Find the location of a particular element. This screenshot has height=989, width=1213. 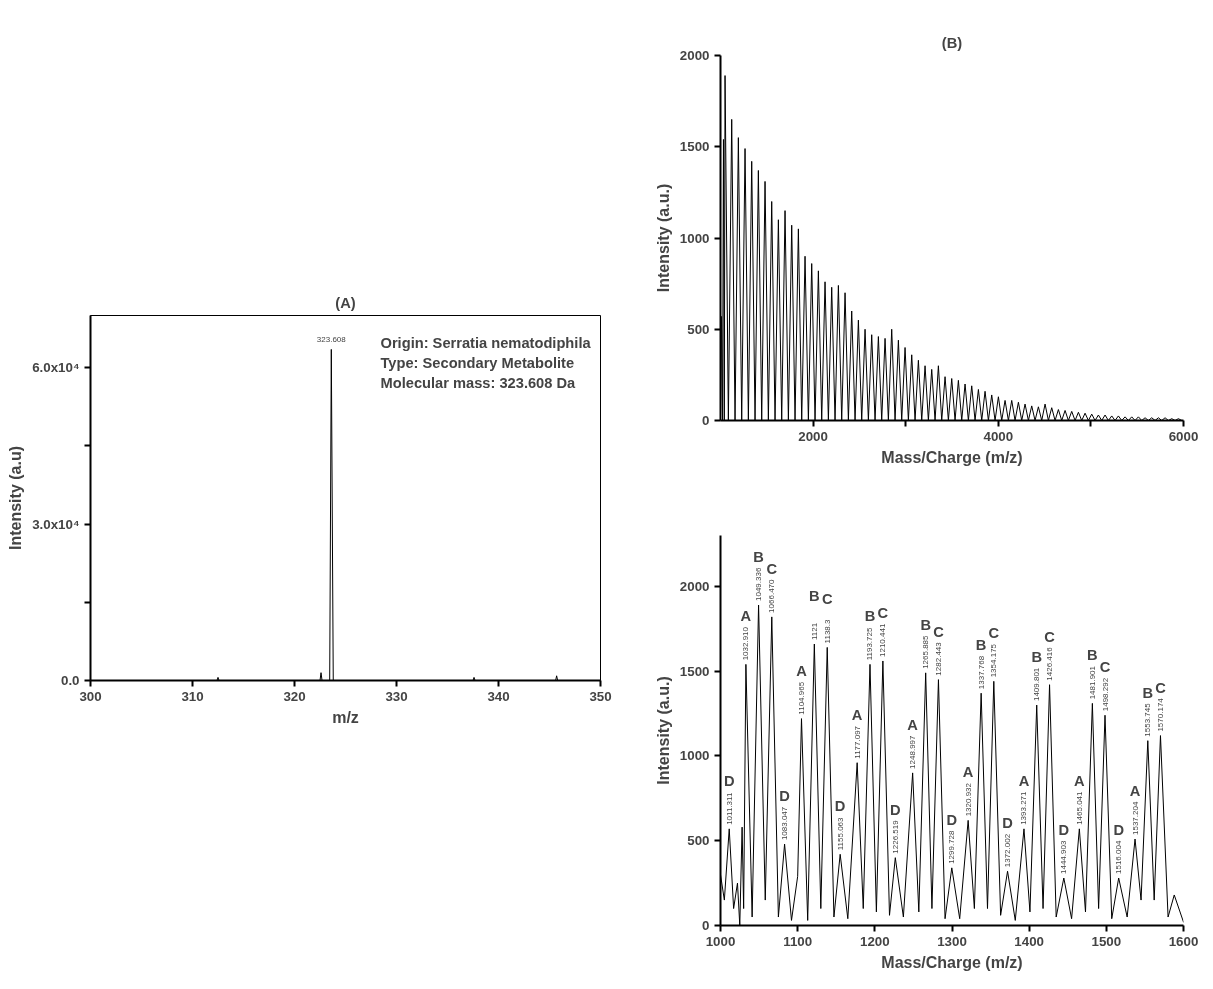

annotation: 1226.519 is located at coordinates (895, 836).